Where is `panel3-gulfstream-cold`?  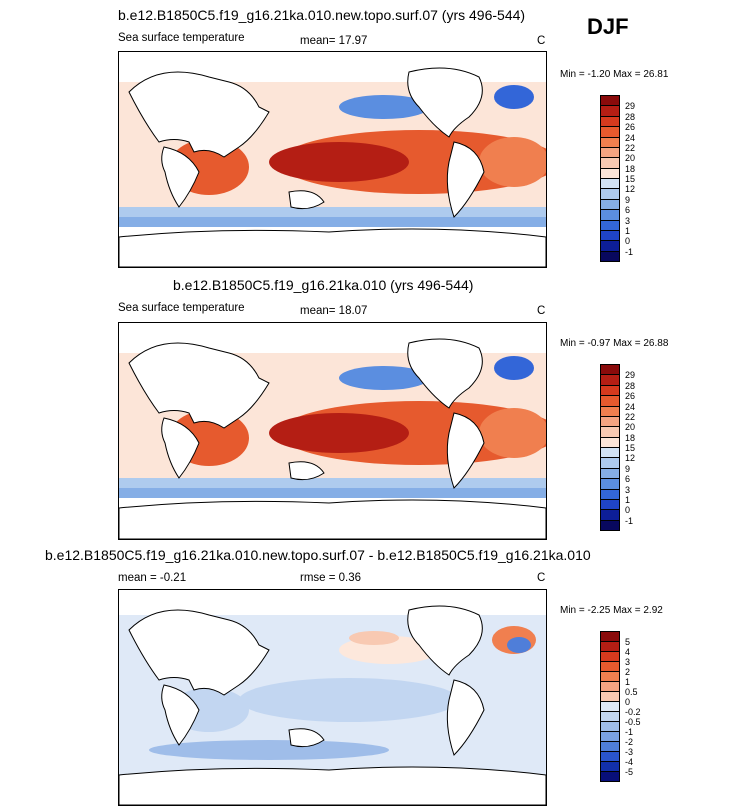
panel3-gulfstream-cold is located at coordinates (519, 645).